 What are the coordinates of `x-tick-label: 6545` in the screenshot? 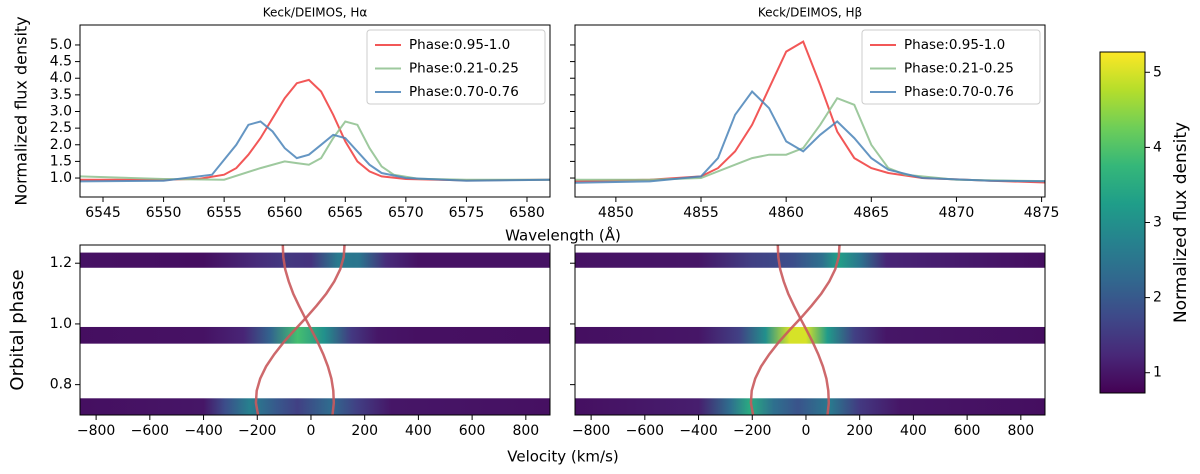 It's located at (103, 213).